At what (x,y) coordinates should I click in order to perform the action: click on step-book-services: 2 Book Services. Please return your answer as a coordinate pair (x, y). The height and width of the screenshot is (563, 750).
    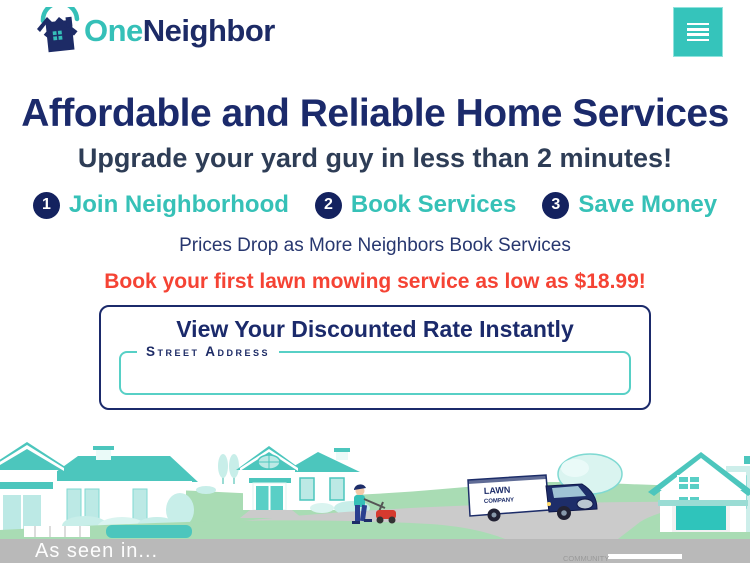
    Looking at the image, I should click on (415, 205).